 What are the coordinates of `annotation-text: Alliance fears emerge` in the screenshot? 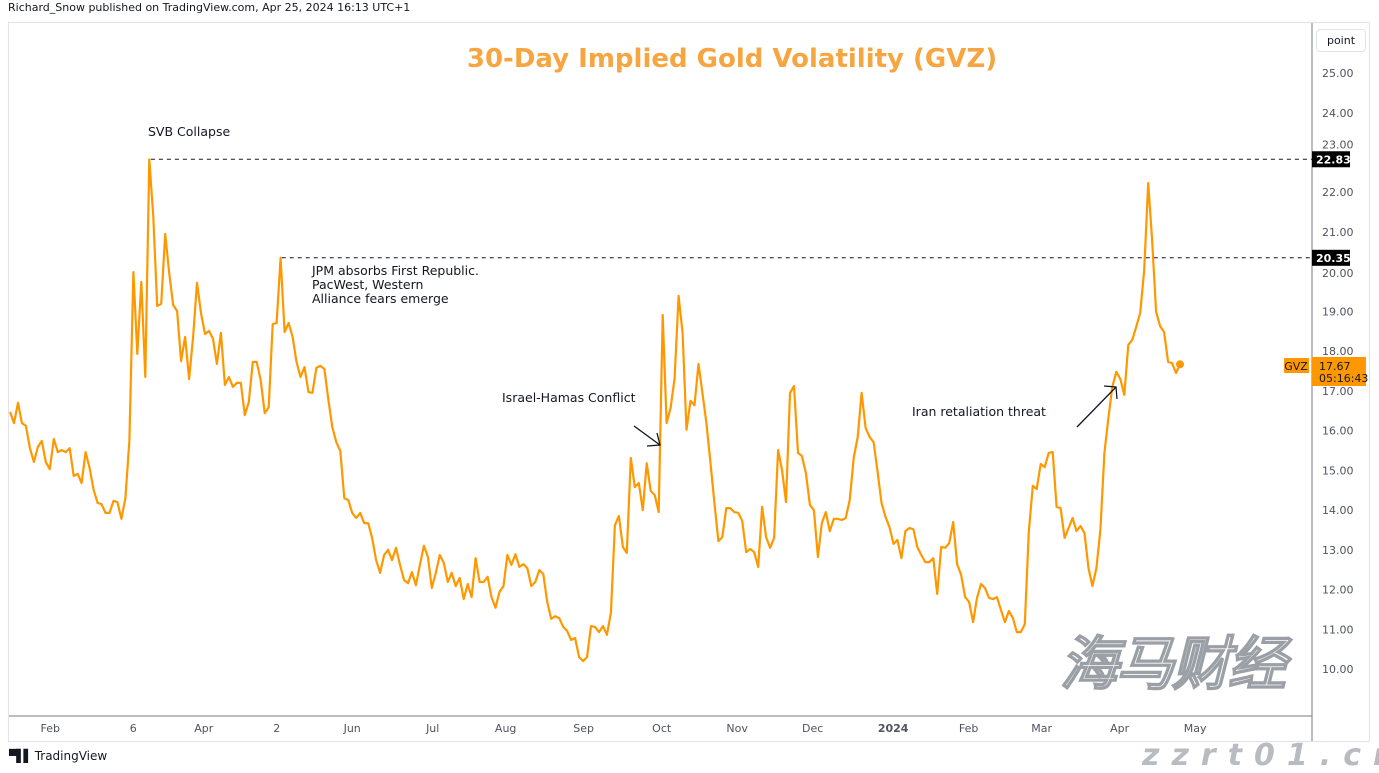 It's located at (380, 298).